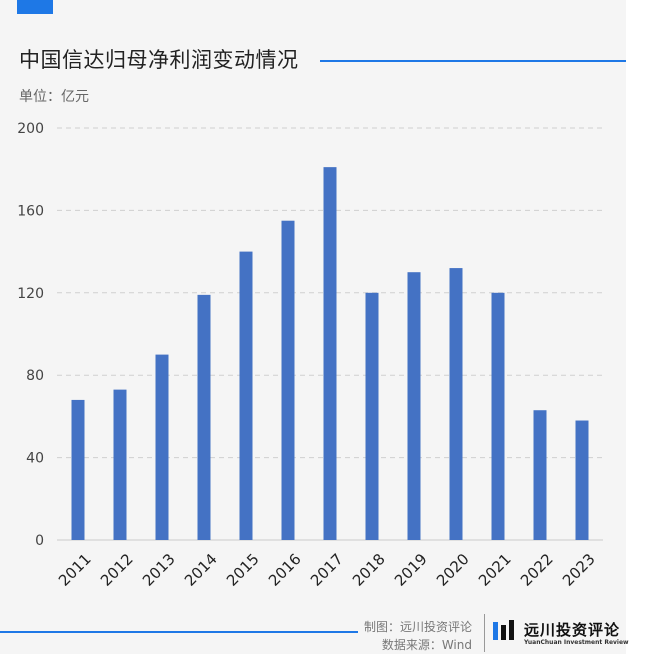  Describe the element at coordinates (579, 570) in the screenshot. I see `x-tick-label: 2023` at that location.